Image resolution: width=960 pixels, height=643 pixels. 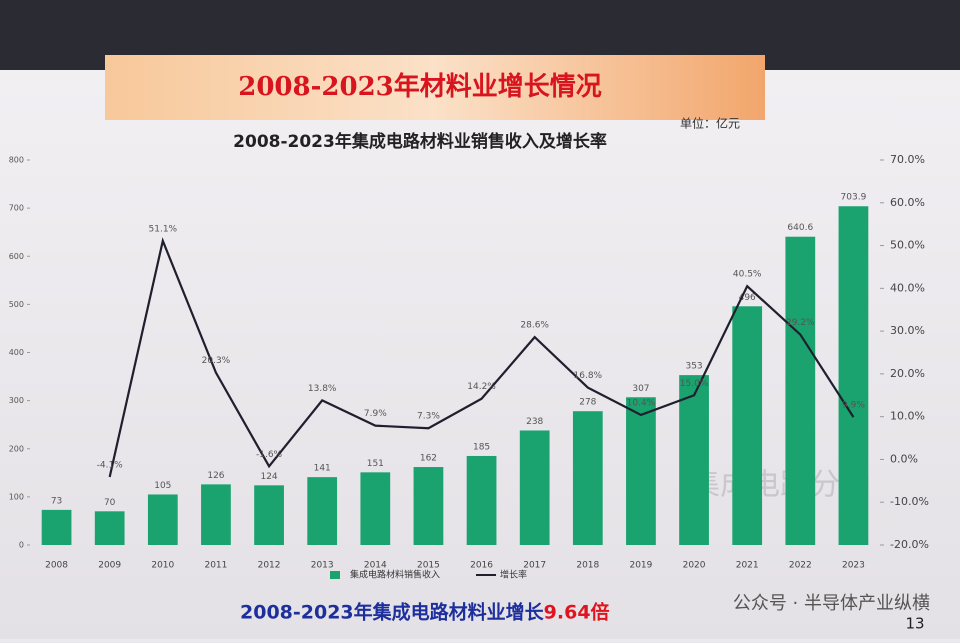 I want to click on line-value-label: 15.0%, so click(x=694, y=384).